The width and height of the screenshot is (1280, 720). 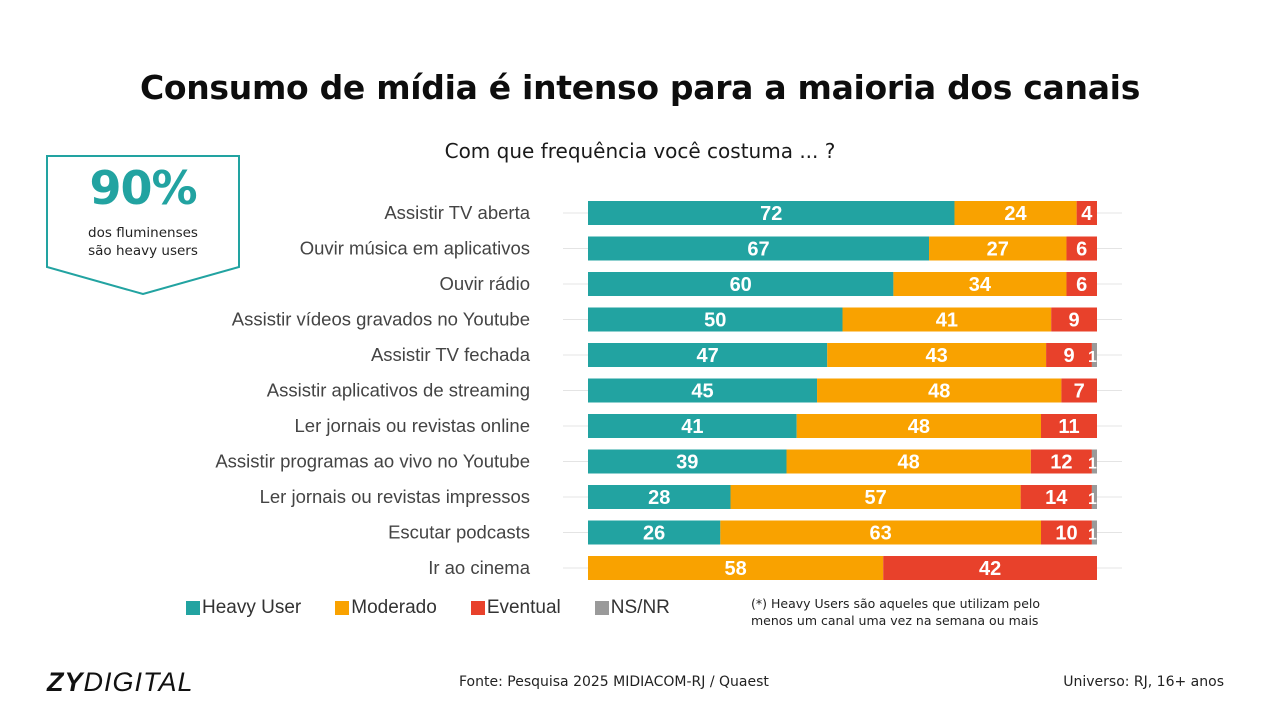 I want to click on category-label: Assistir TV aberta, so click(x=457, y=212).